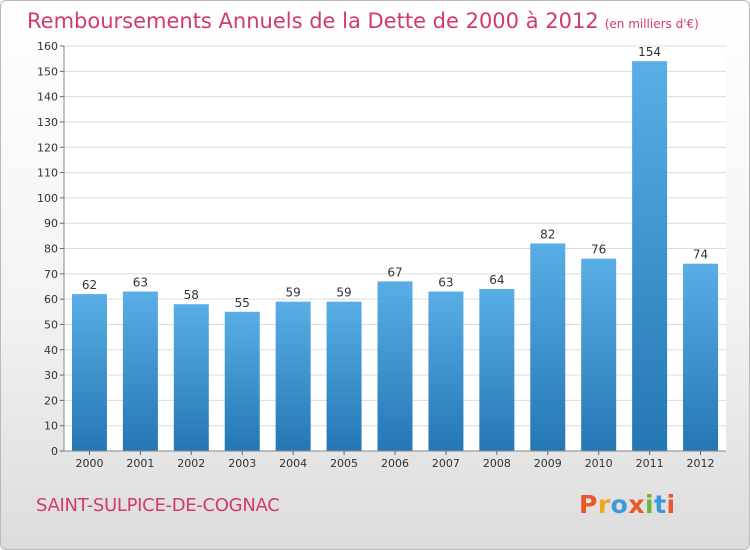  I want to click on x-tick-label-2001: 2001, so click(140, 463).